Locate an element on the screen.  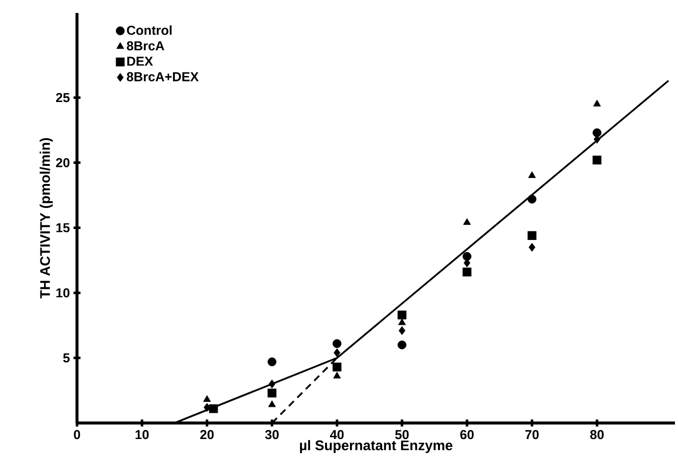
y-tick-label: 15 is located at coordinates (63, 227).